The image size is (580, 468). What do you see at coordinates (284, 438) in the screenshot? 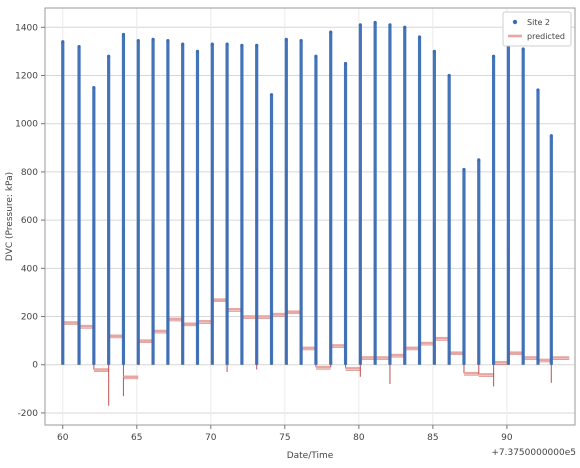
I see `x-tick-label: 75` at bounding box center [284, 438].